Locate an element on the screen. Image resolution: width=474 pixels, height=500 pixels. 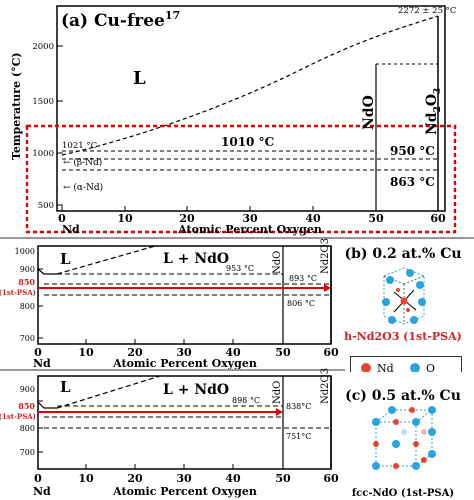
panel-a-y-ticks is located at coordinates (60, 125).